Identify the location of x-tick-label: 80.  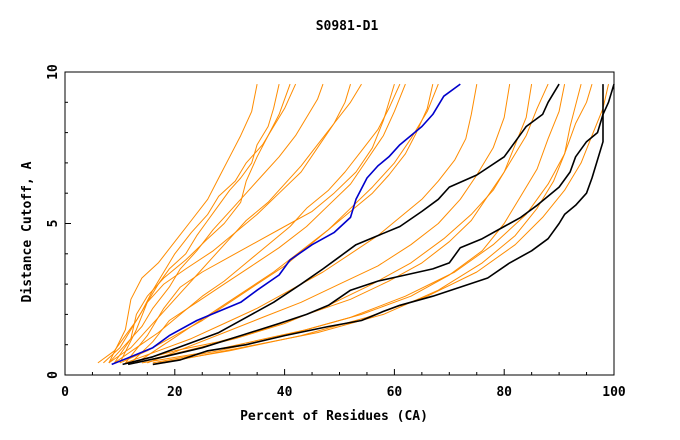
(504, 392).